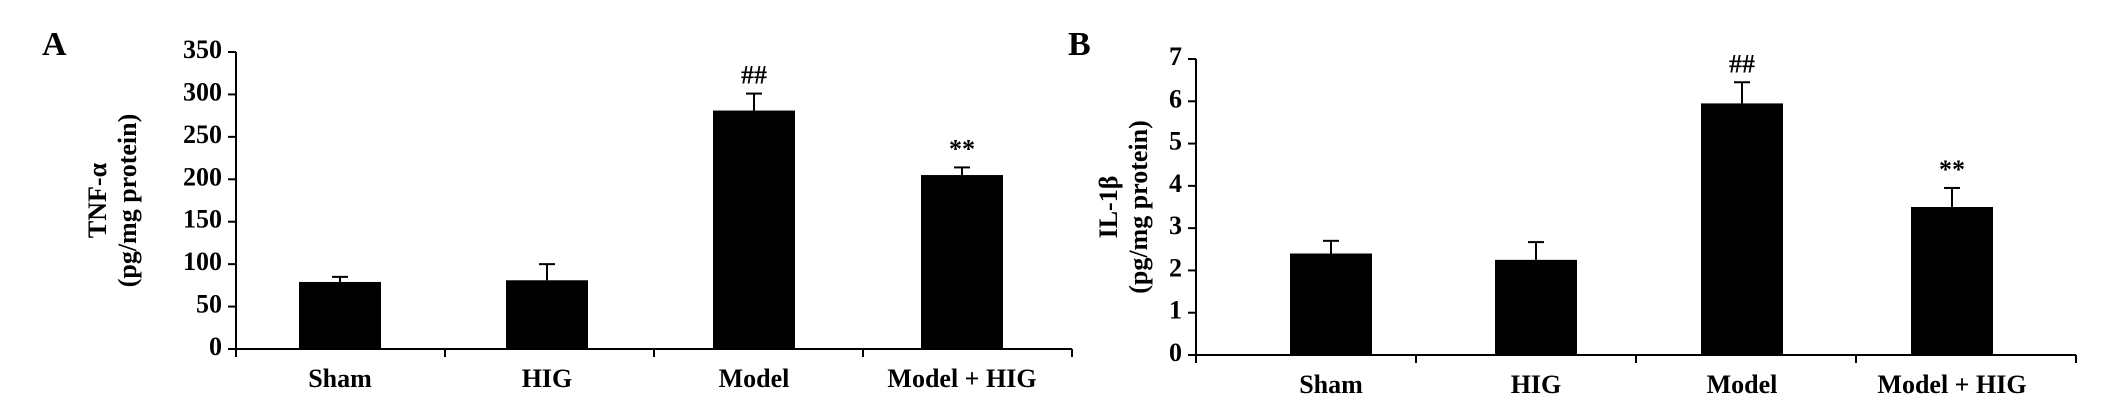 The height and width of the screenshot is (408, 2126). Describe the element at coordinates (202, 91) in the screenshot. I see `y-tick-label: 300` at that location.